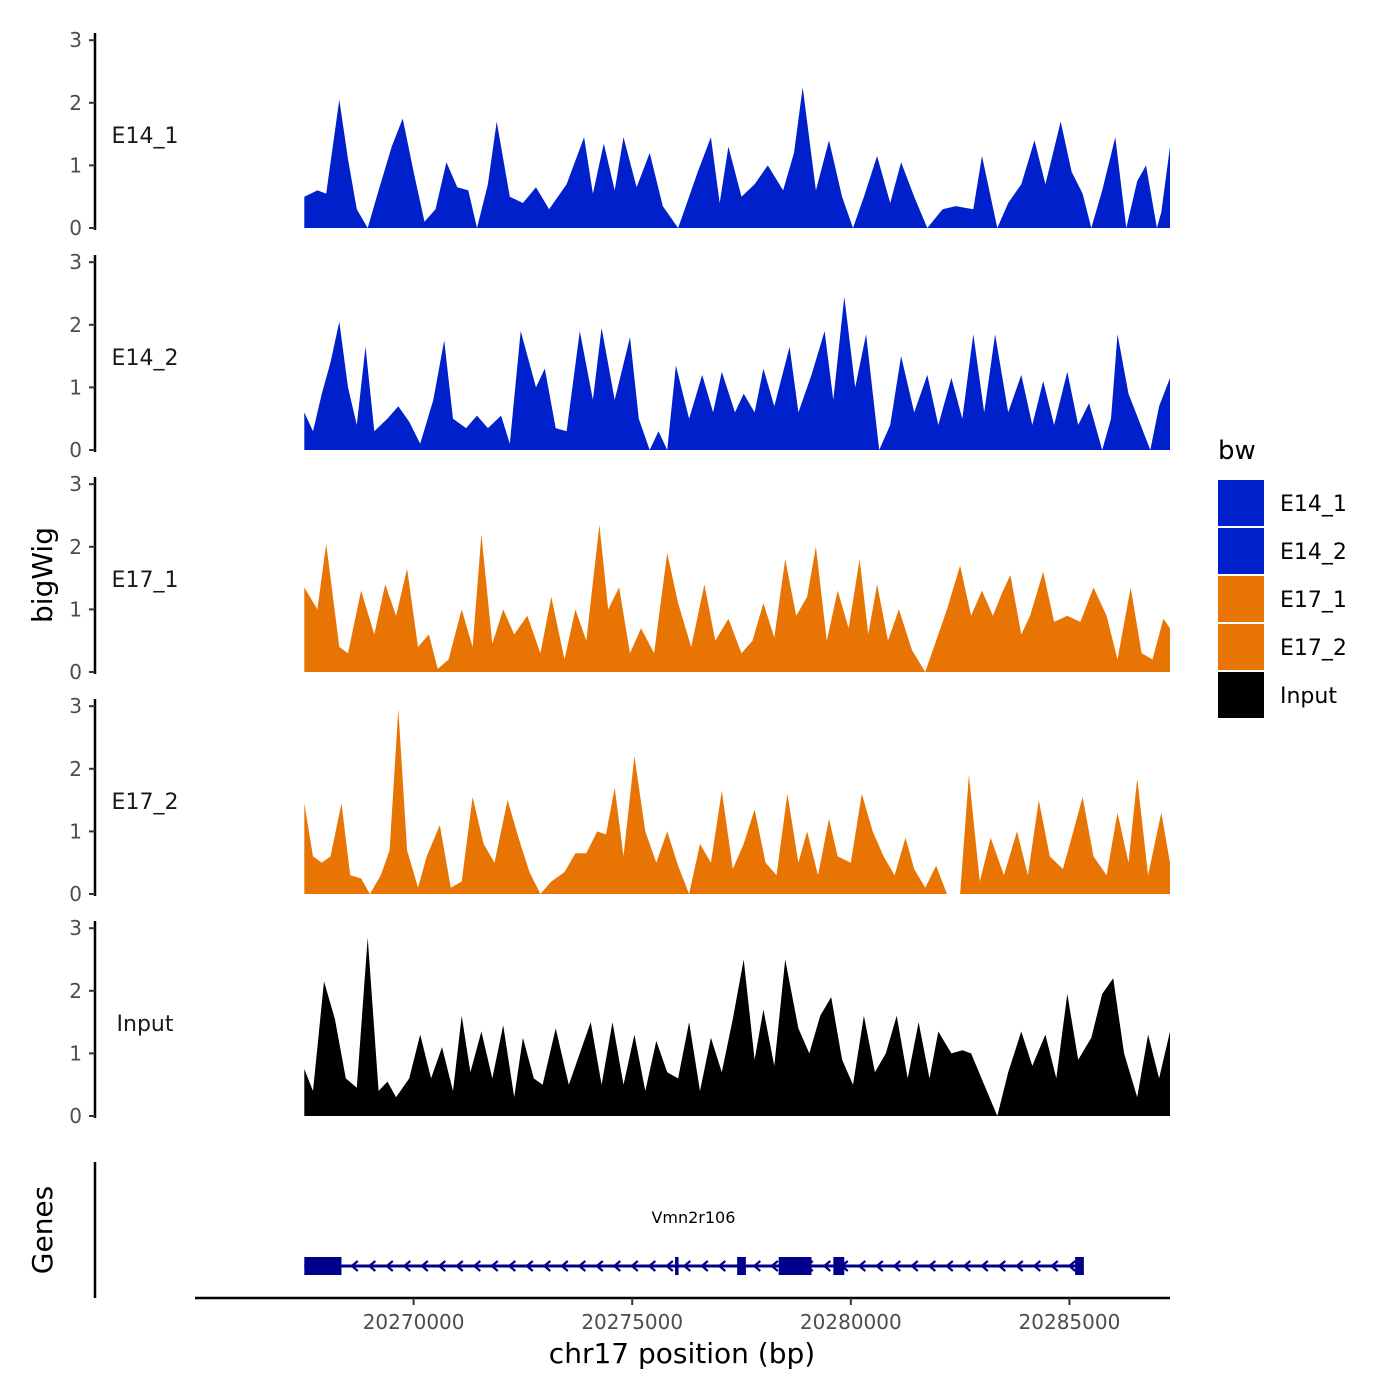 The width and height of the screenshot is (1400, 1400). What do you see at coordinates (1313, 552) in the screenshot?
I see `legend-label: E14_2` at bounding box center [1313, 552].